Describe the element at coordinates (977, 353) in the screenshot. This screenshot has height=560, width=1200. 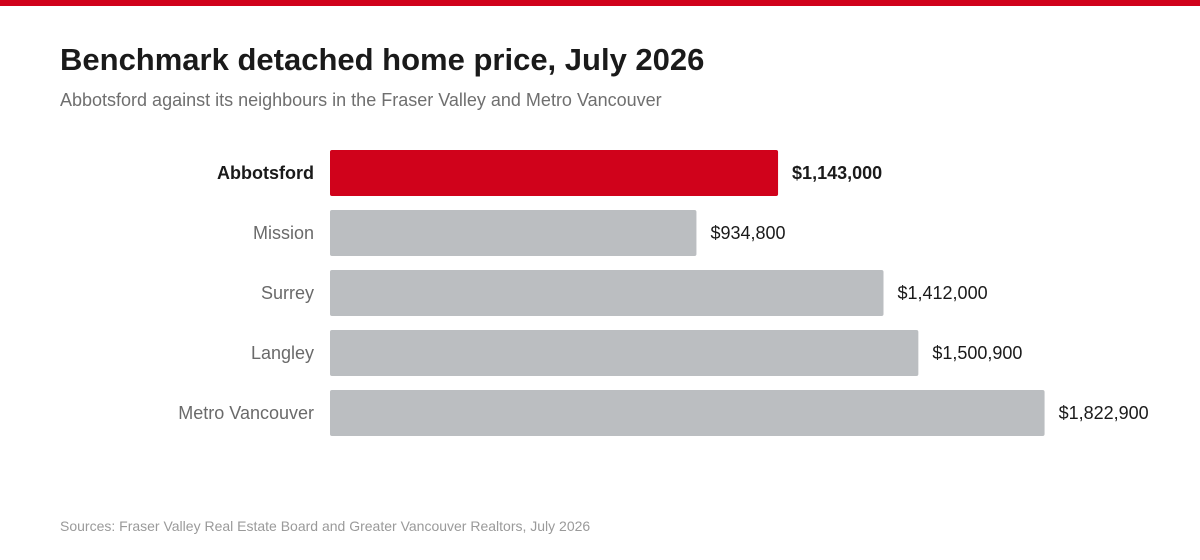
I see `value-label: $1,500,900` at that location.